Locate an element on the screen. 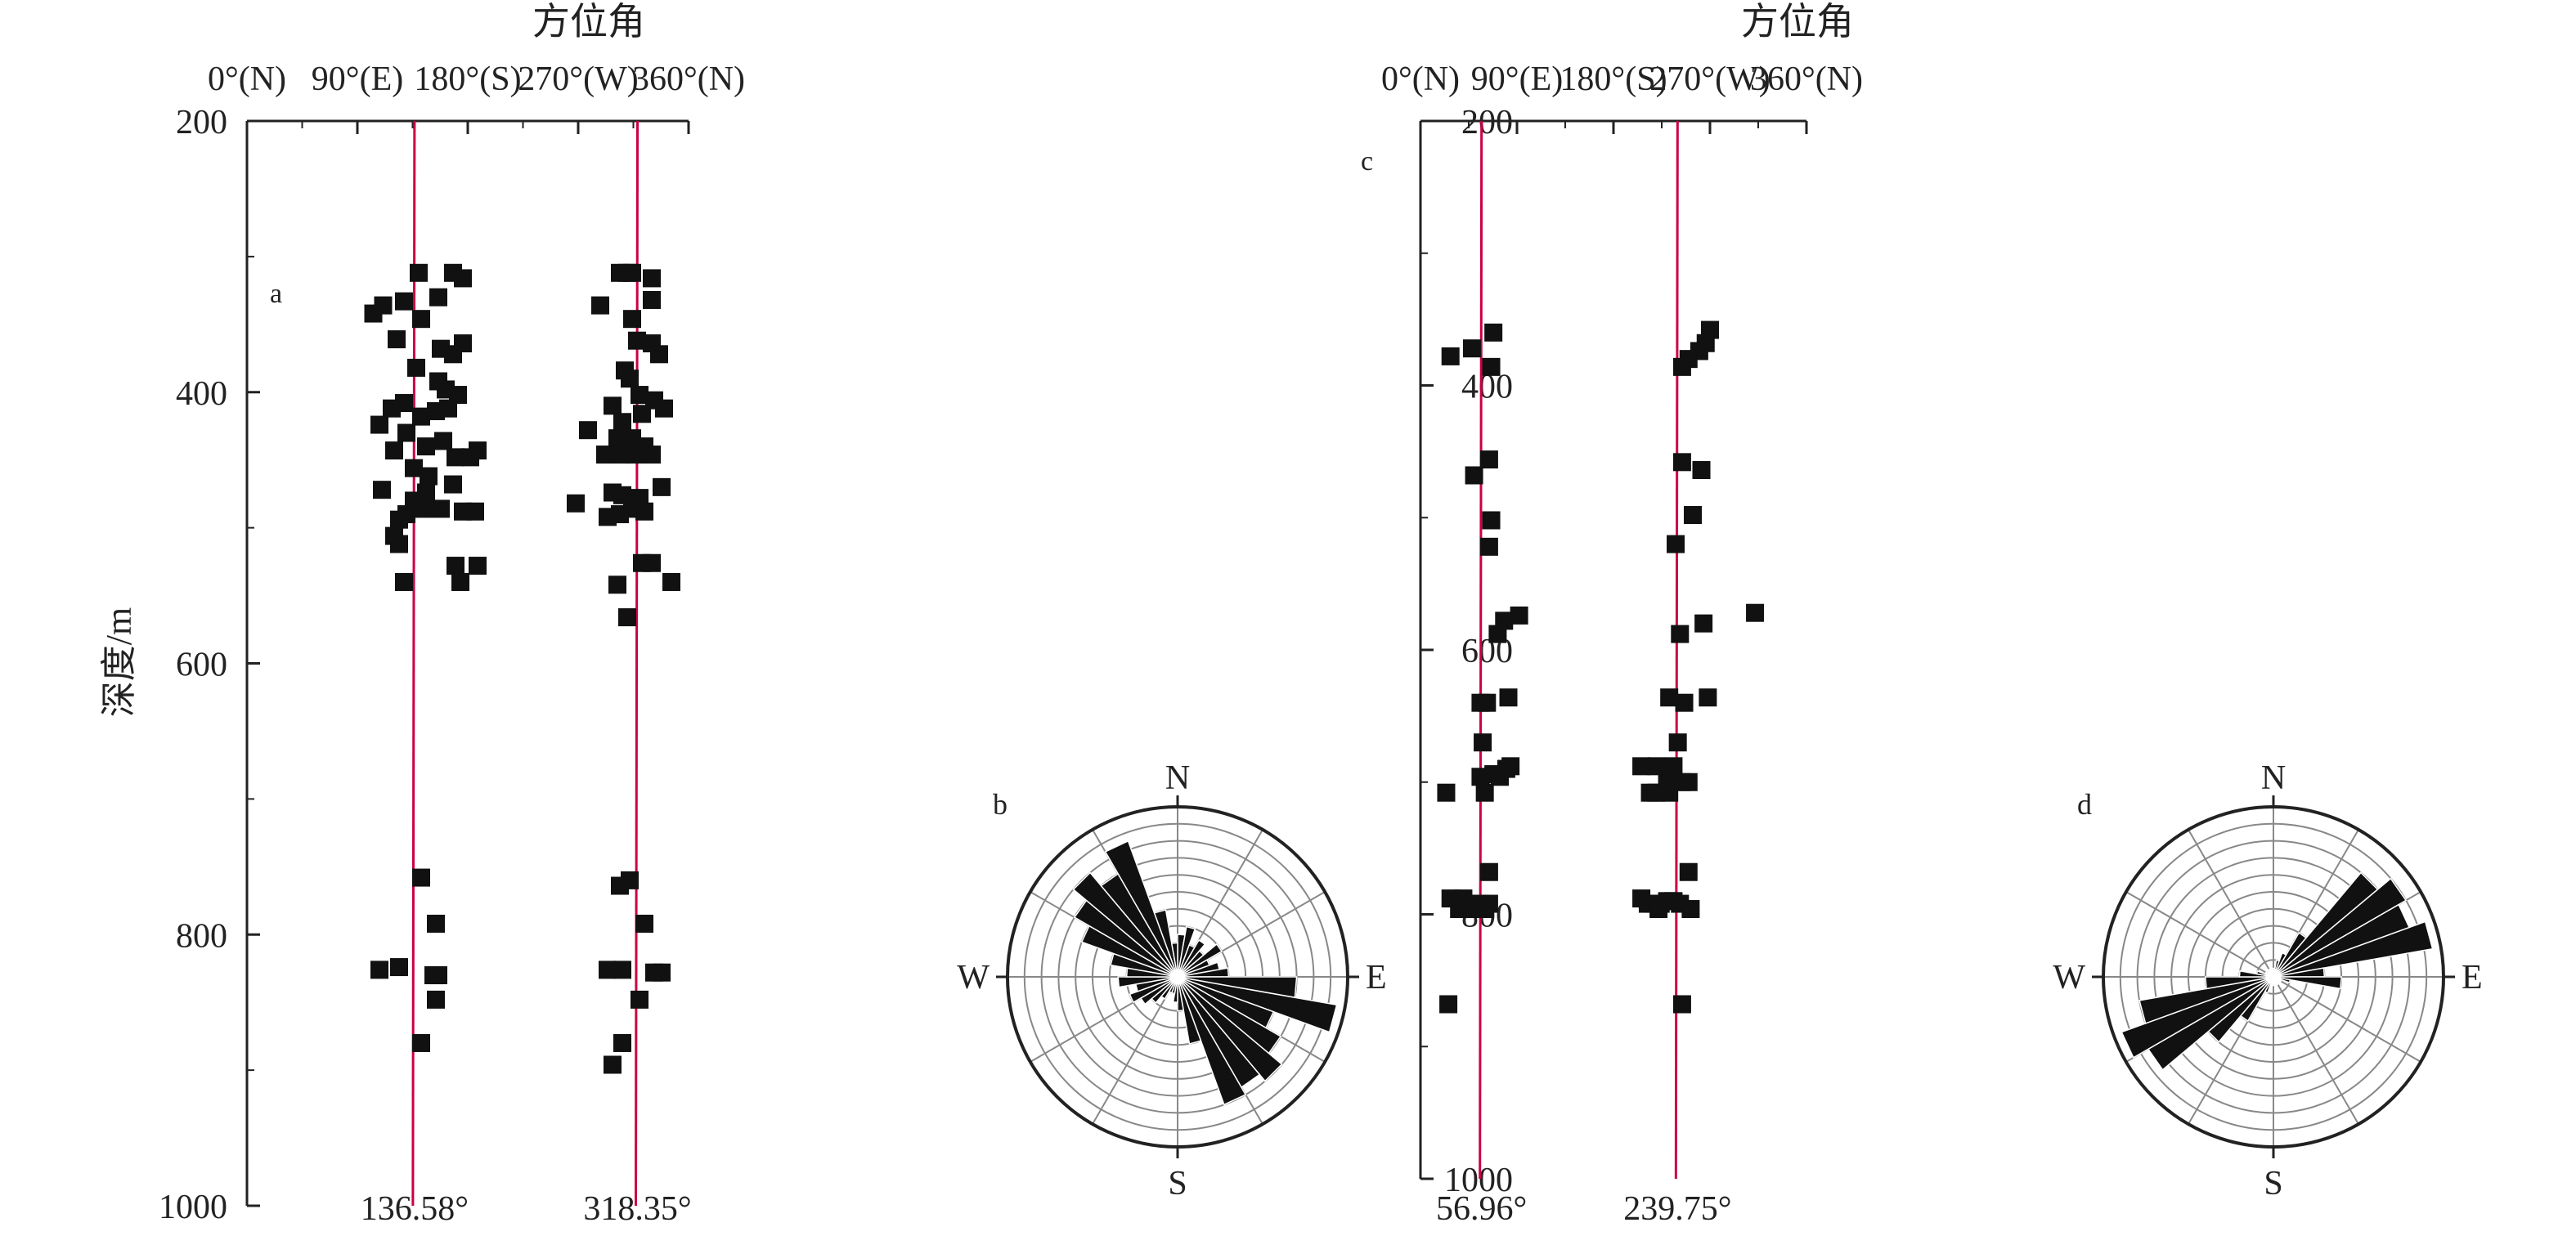  panel-a-azimuth-title: 方位角 is located at coordinates (588, 22).